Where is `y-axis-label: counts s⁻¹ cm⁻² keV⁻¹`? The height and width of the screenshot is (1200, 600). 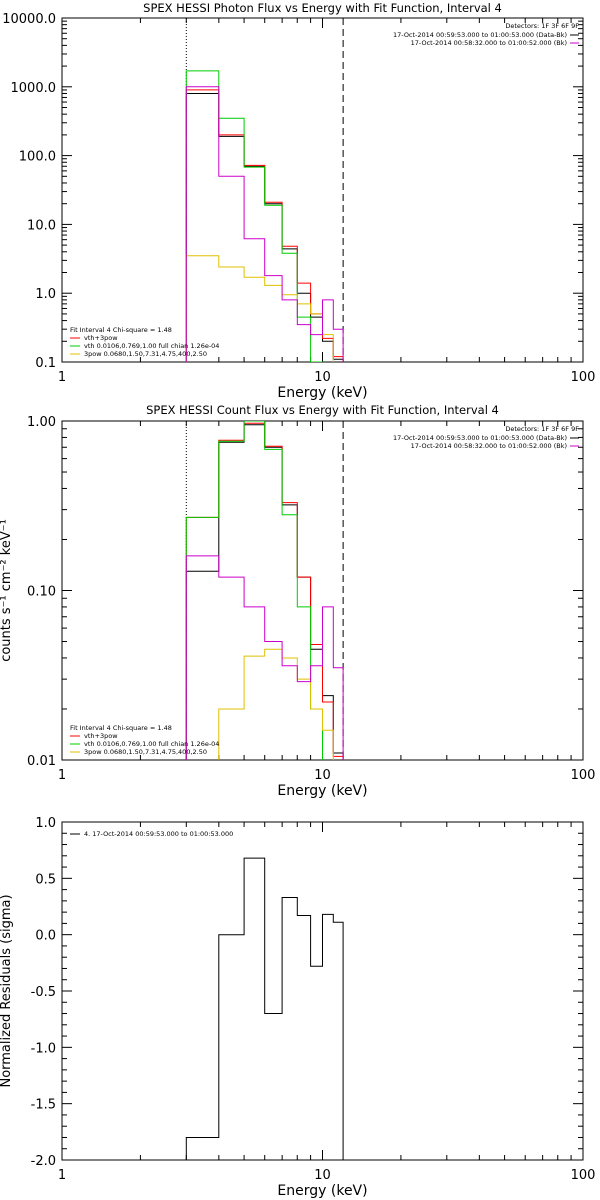 y-axis-label: counts s⁻¹ cm⁻² keV⁻¹ is located at coordinates (7, 590).